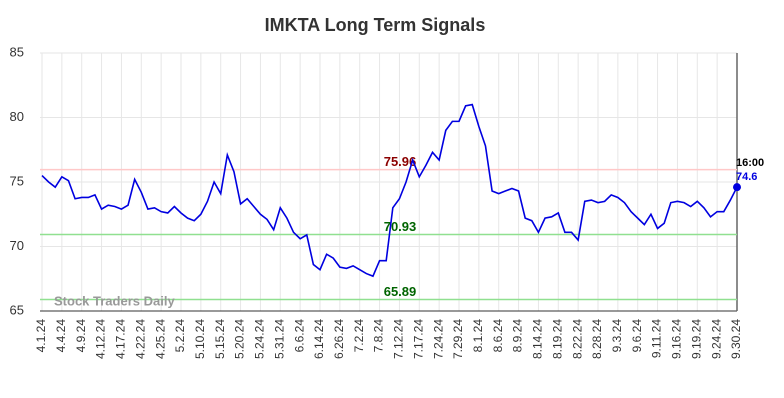 This screenshot has height=398, width=784. Describe the element at coordinates (114, 300) in the screenshot. I see `watermark: Stock Traders Daily` at that location.